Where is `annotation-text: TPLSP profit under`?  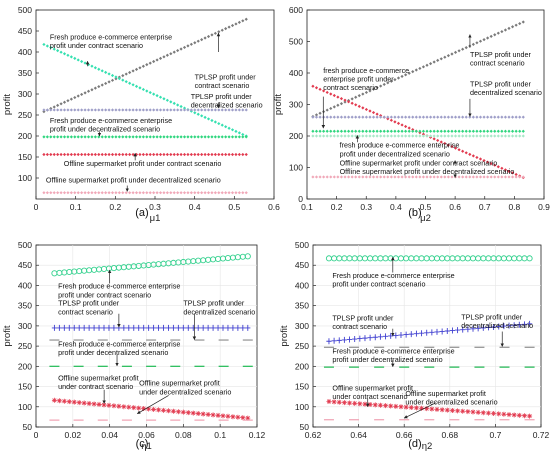
annotation-text: TPLSP profit under is located at coordinates (214, 303).